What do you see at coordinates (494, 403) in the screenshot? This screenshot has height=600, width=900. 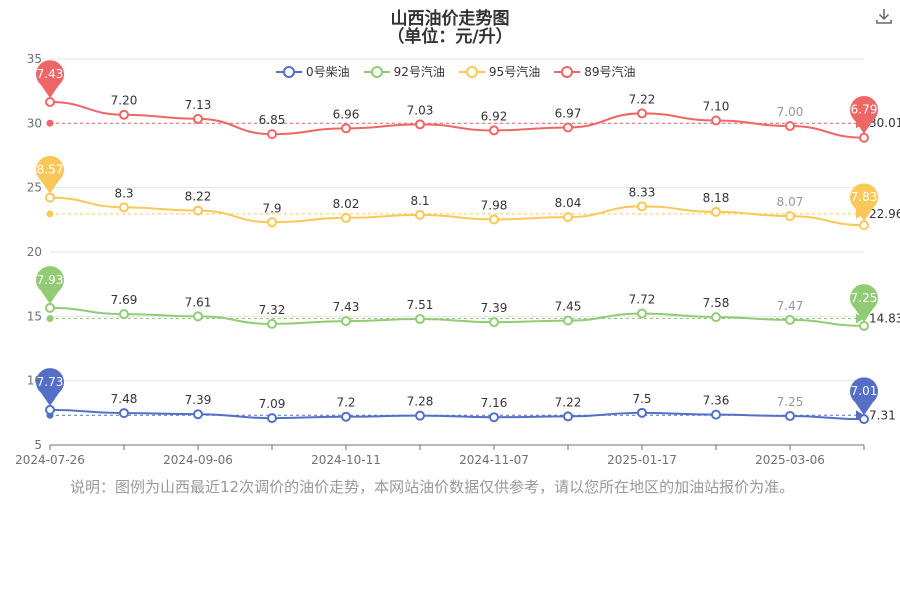 I see `data-label: 7.16` at bounding box center [494, 403].